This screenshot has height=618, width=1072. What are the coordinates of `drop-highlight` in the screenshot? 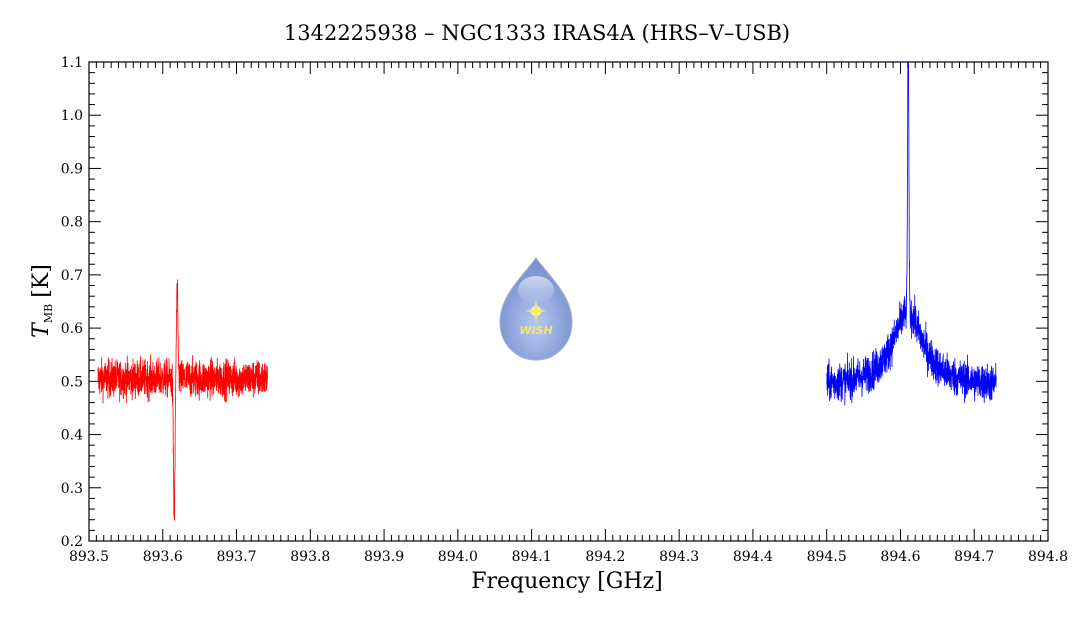 It's located at (536, 290).